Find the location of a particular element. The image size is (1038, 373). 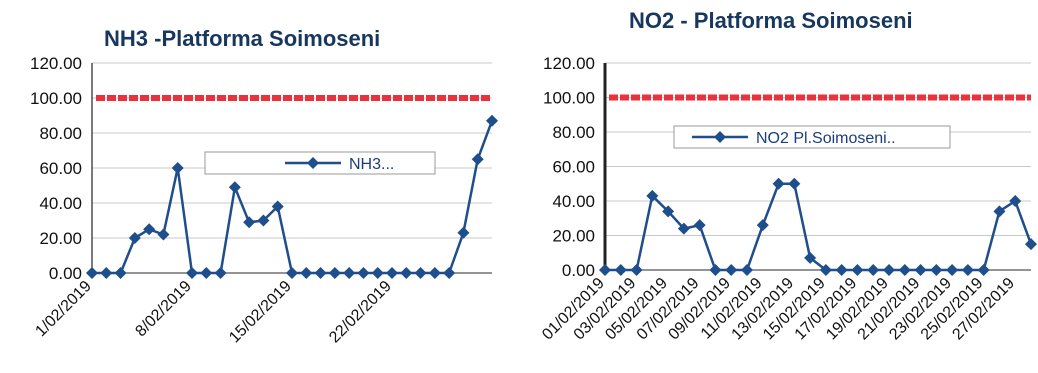

chart-title: NH3 -Platforma Soimoseni is located at coordinates (242, 38).